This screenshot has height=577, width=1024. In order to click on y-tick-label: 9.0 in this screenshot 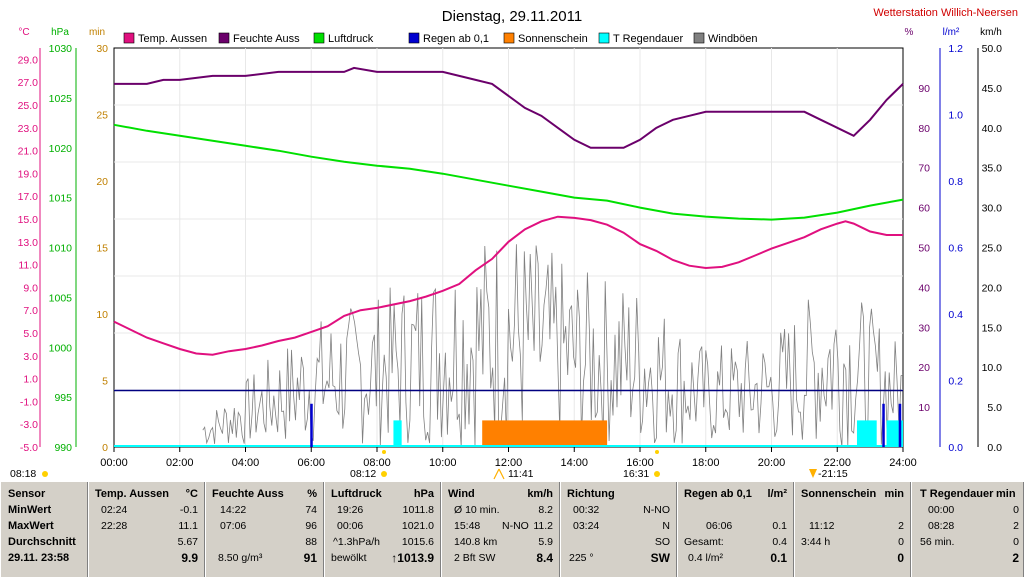, I will do `click(30, 288)`.